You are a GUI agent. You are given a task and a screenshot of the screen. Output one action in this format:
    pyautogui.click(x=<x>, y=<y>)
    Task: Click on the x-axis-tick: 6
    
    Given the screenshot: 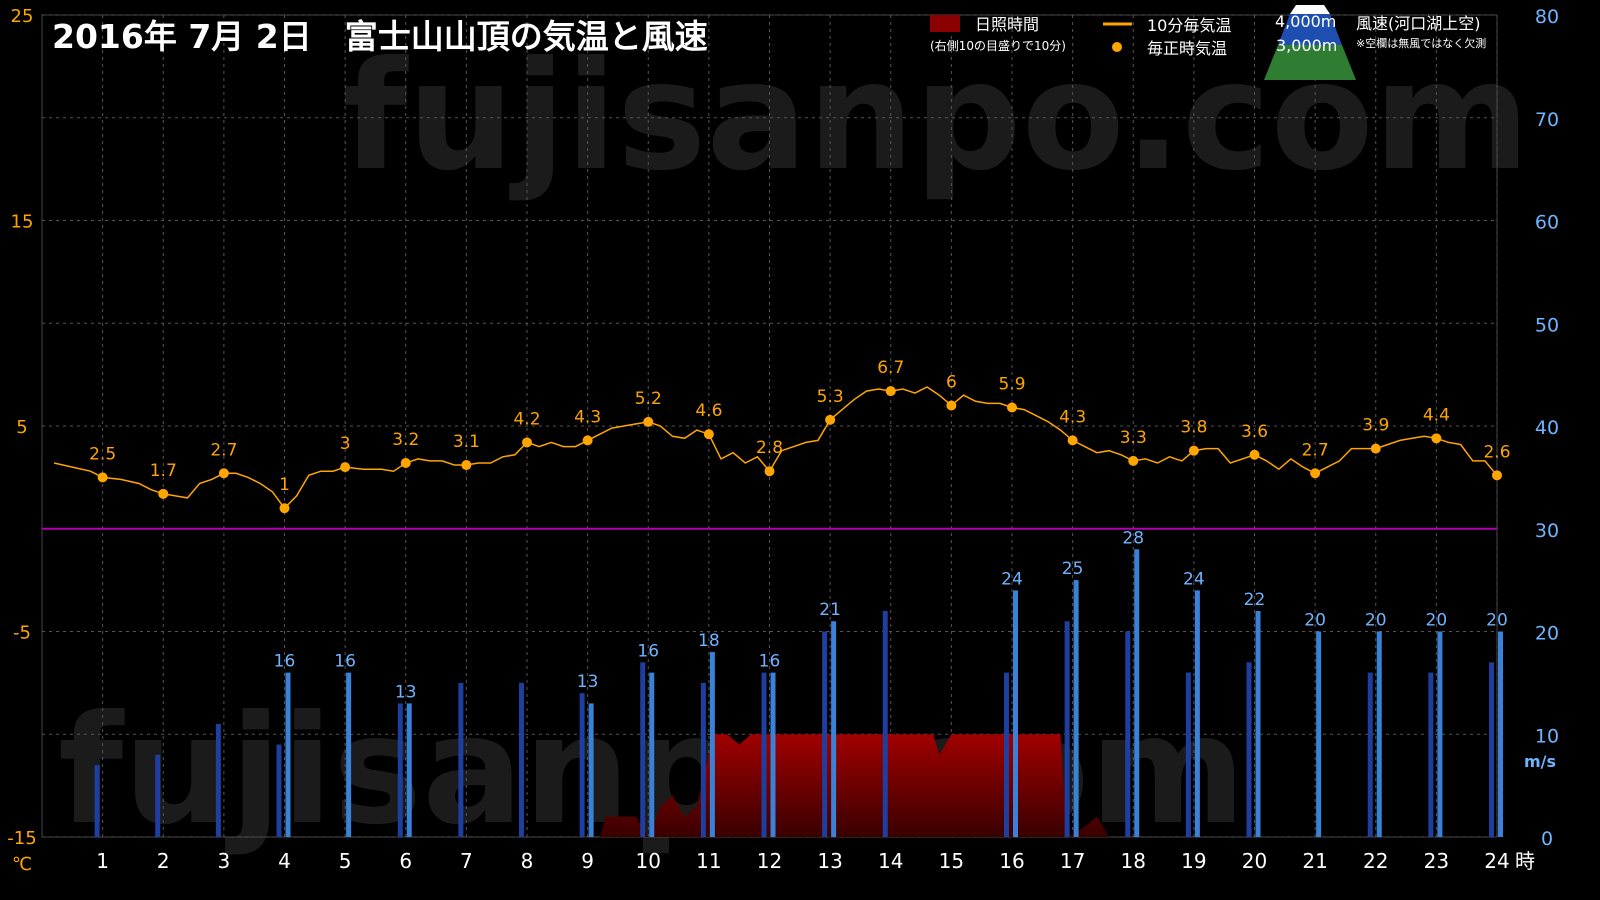 What is the action you would take?
    pyautogui.click(x=405, y=861)
    